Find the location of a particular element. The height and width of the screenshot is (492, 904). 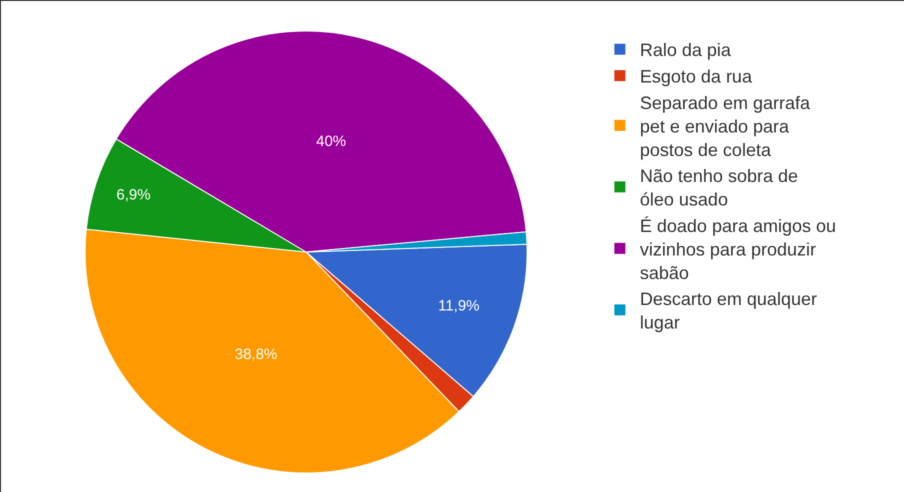

legend-label: Separado em garrafa pet e enviado para postos de coleta is located at coordinates (725, 126).